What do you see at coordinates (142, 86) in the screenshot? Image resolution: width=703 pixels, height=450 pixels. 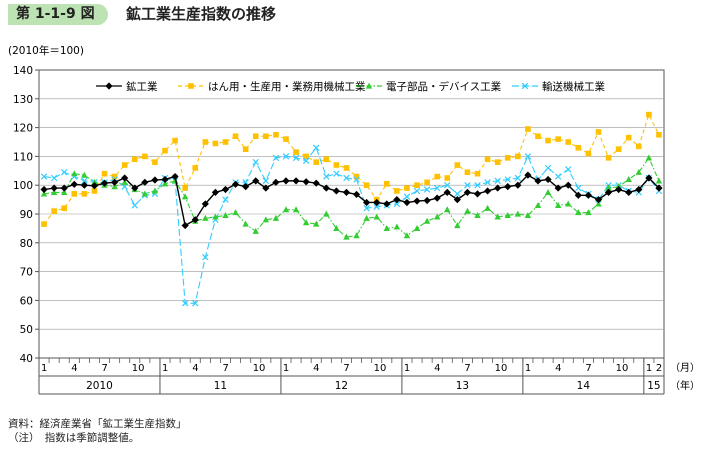 I see `legend-label-mining: 鉱工業` at bounding box center [142, 86].